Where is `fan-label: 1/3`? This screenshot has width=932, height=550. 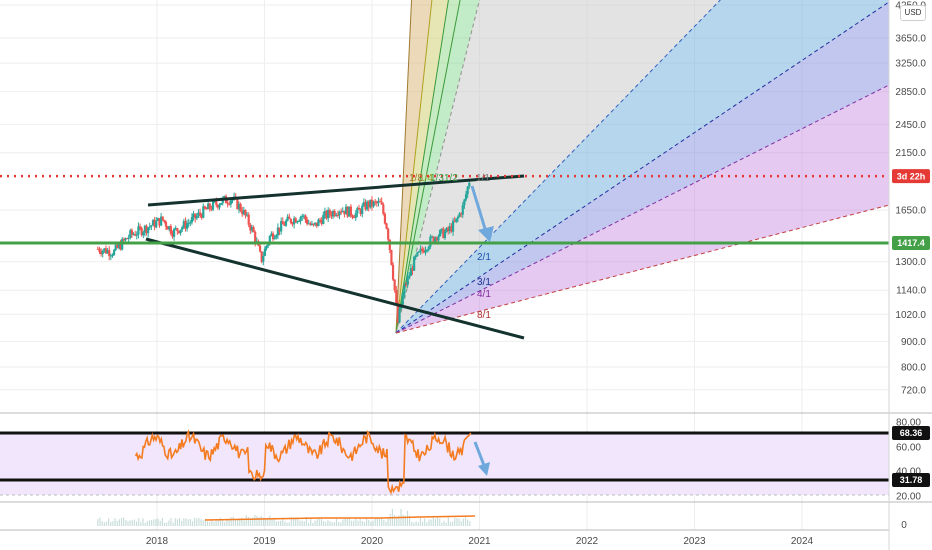
fan-label: 1/3 is located at coordinates (437, 178).